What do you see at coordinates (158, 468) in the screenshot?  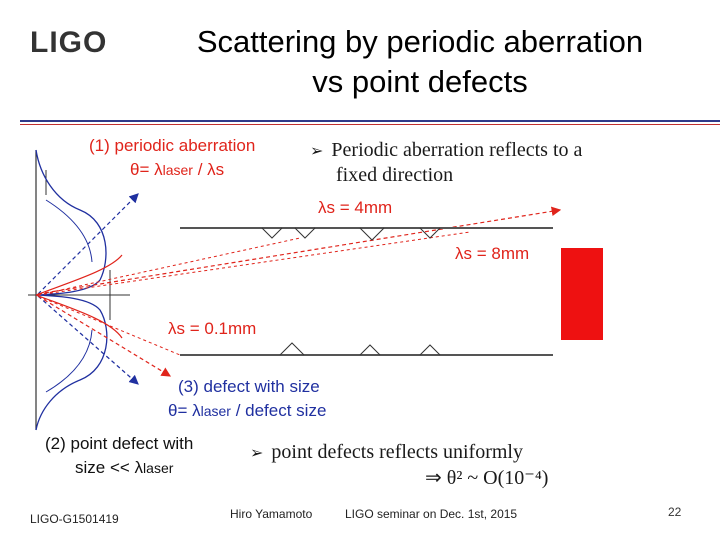 I see `point-defect-size-sub: laser` at bounding box center [158, 468].